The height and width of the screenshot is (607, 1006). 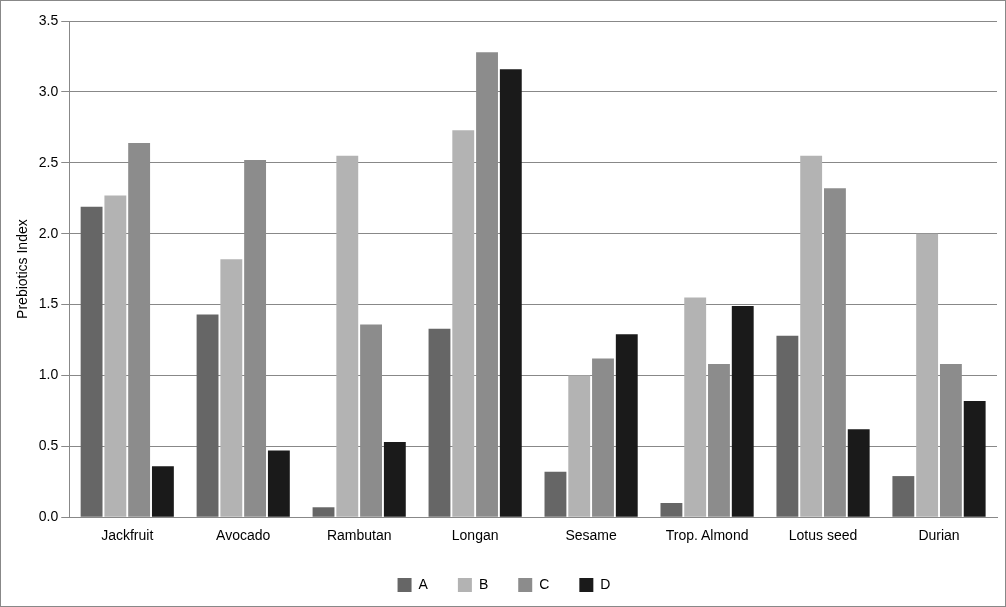 What do you see at coordinates (823, 535) in the screenshot?
I see `x-tick-label: Lotus seed` at bounding box center [823, 535].